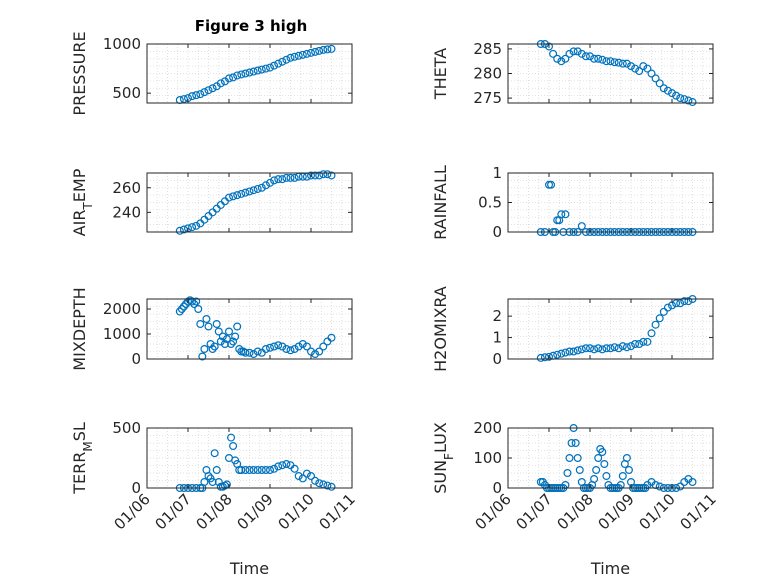  What do you see at coordinates (487, 74) in the screenshot?
I see `y-tick-label: 280` at bounding box center [487, 74].